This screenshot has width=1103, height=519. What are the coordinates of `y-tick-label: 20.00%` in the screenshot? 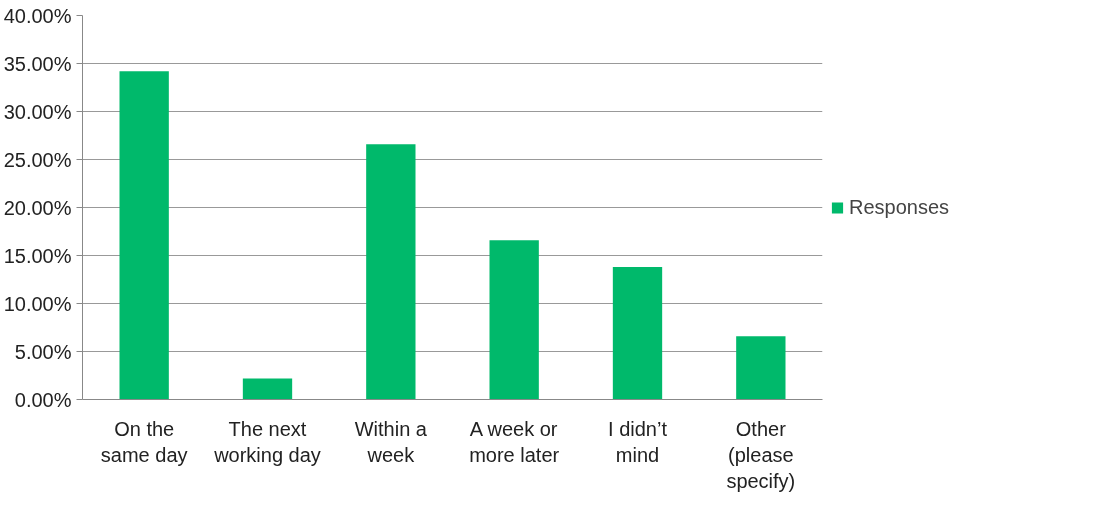 It's located at (37, 207).